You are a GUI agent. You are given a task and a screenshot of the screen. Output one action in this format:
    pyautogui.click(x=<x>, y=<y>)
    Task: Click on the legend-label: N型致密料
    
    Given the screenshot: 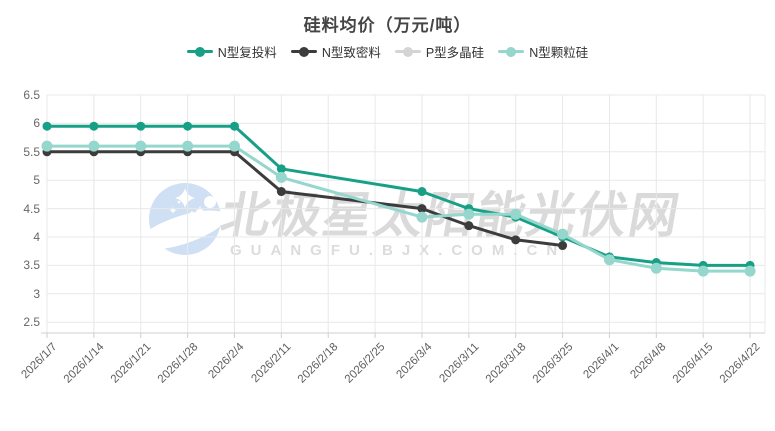 What is the action you would take?
    pyautogui.click(x=351, y=53)
    